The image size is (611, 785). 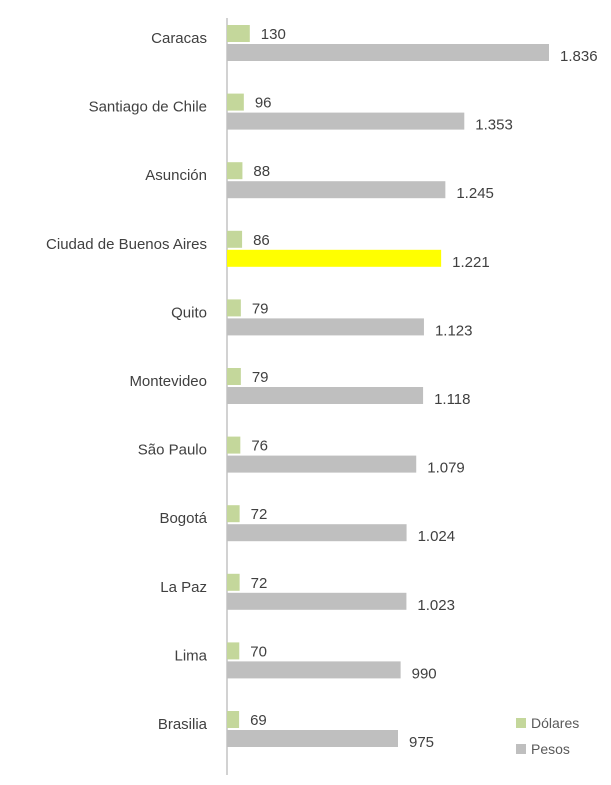 What do you see at coordinates (437, 536) in the screenshot?
I see `data-label-pesos-bogota: 1.024` at bounding box center [437, 536].